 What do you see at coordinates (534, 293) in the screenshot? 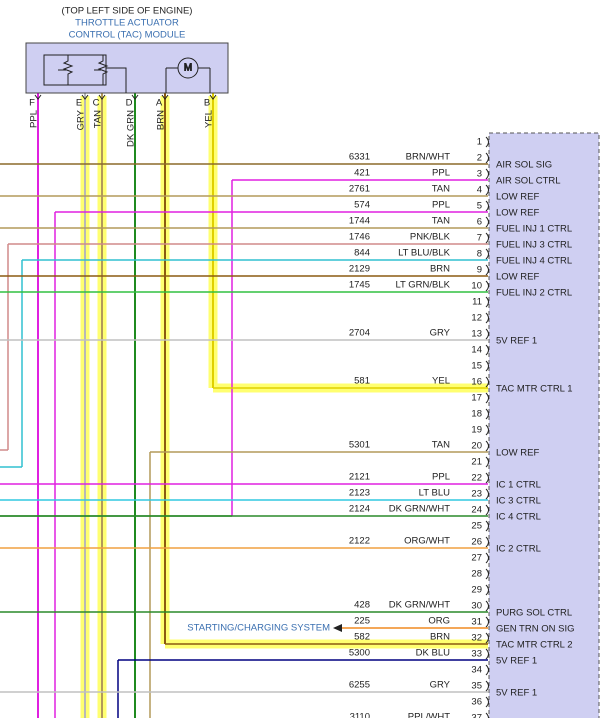
I see `pin-function: FUEL INJ 2 CTRL` at bounding box center [534, 293].